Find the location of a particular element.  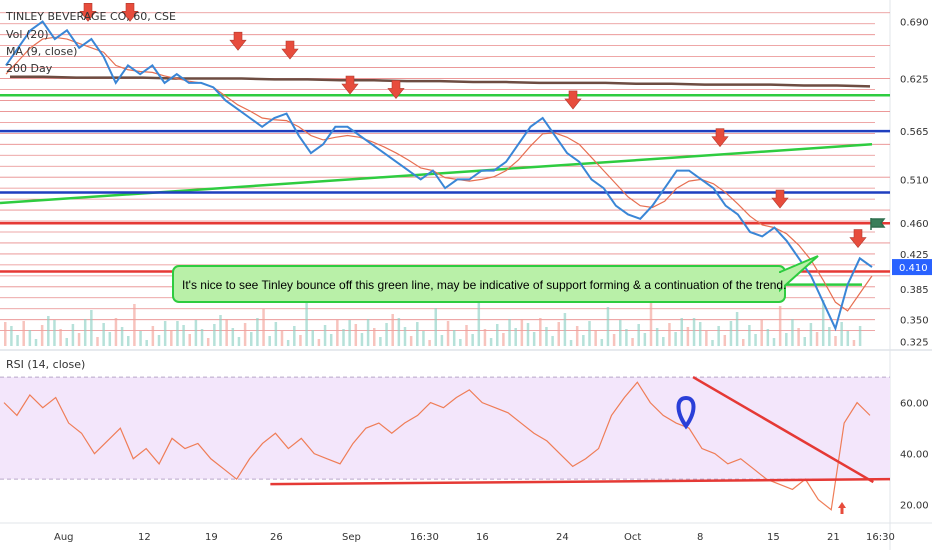

volume-indicator-label: Vol (20) is located at coordinates (27, 34).